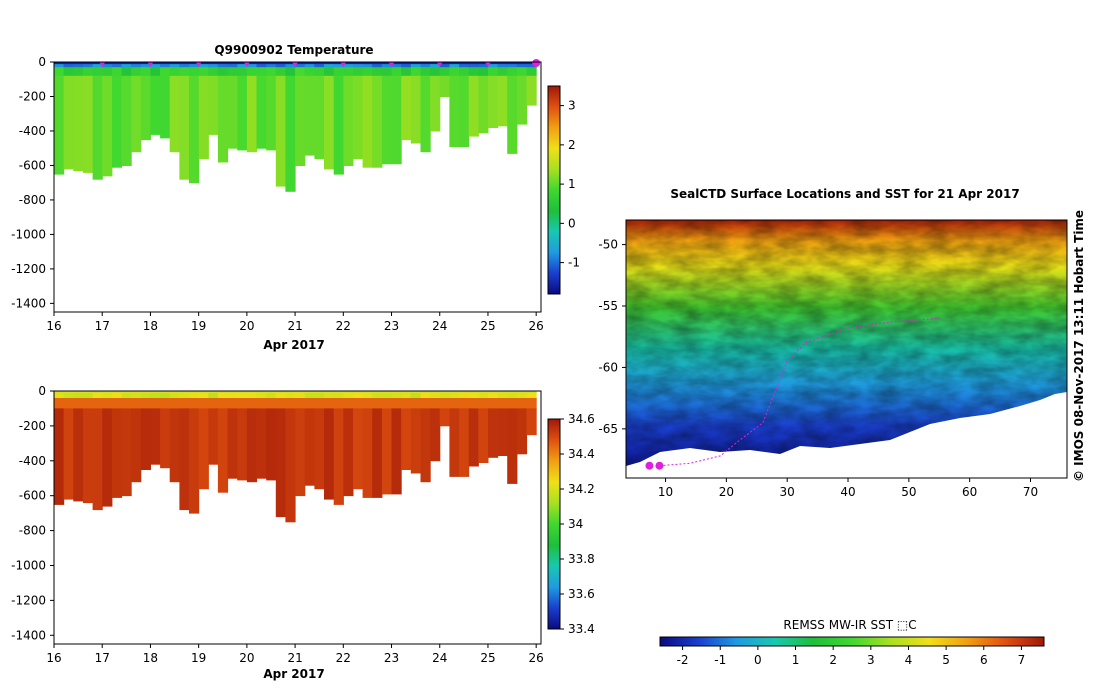  I want to click on seal-position-marker, so click(659, 465).